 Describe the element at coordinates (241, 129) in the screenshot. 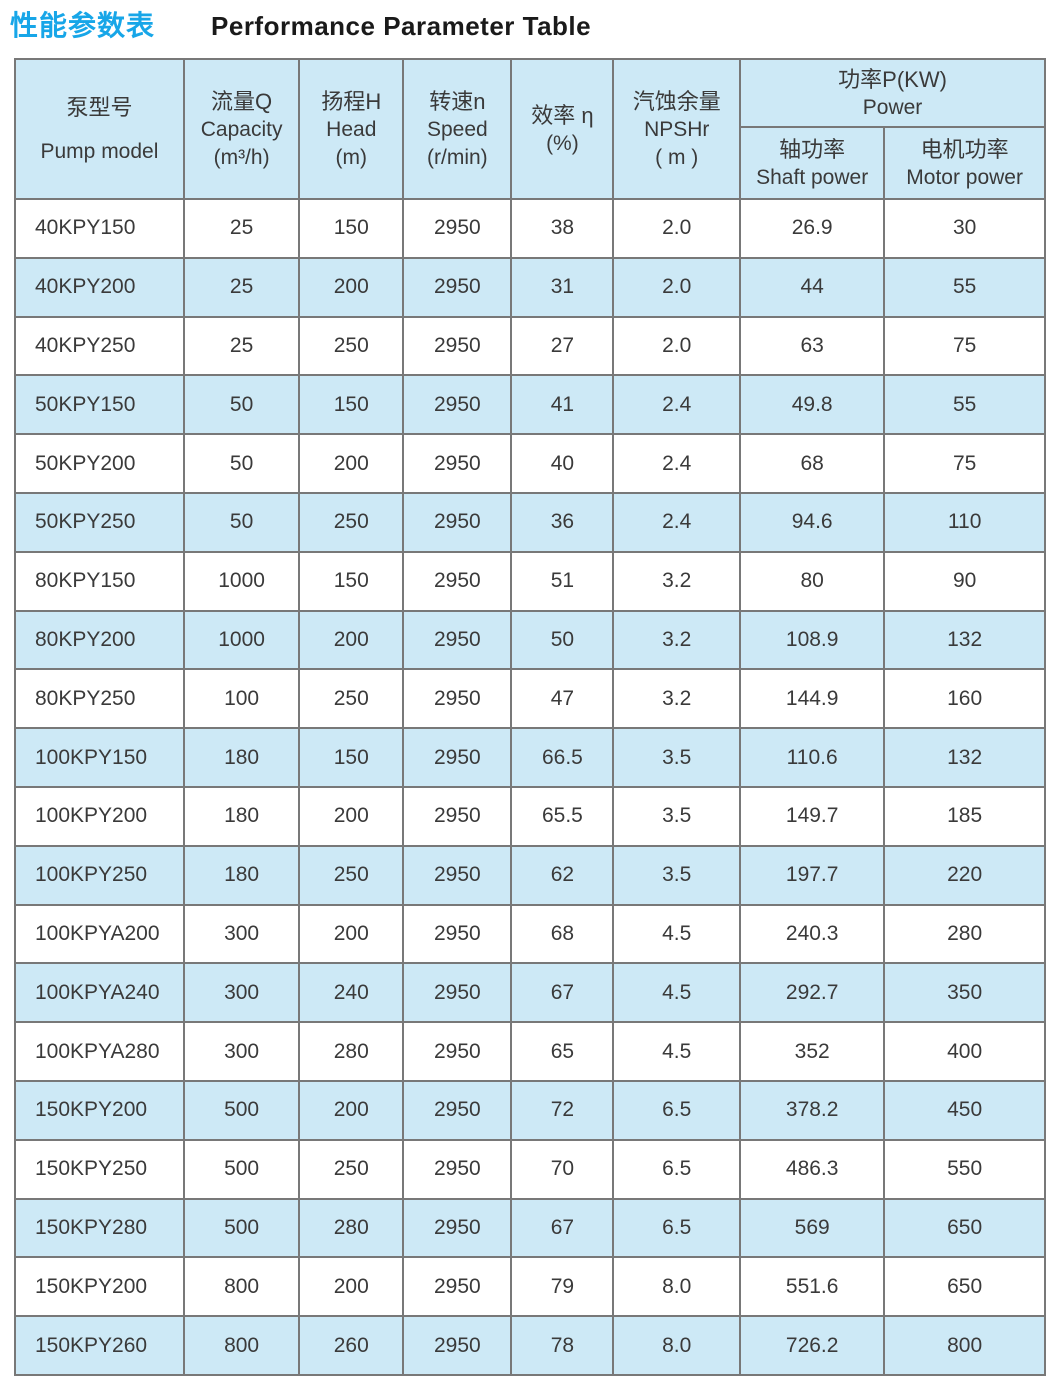

I see `col-header-capacity: 流量Q Capacity (m³/h)` at that location.